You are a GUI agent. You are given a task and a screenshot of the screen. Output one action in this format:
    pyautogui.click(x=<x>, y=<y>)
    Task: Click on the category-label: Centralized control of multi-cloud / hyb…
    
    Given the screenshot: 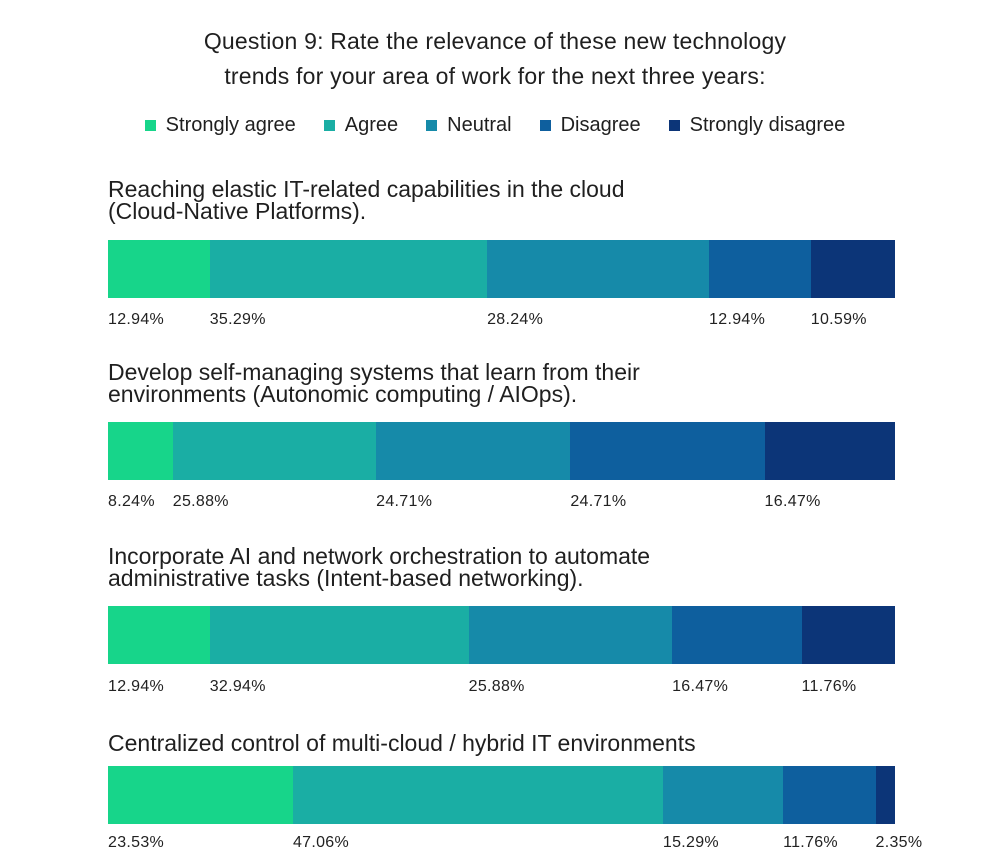 What is the action you would take?
    pyautogui.click(x=402, y=743)
    